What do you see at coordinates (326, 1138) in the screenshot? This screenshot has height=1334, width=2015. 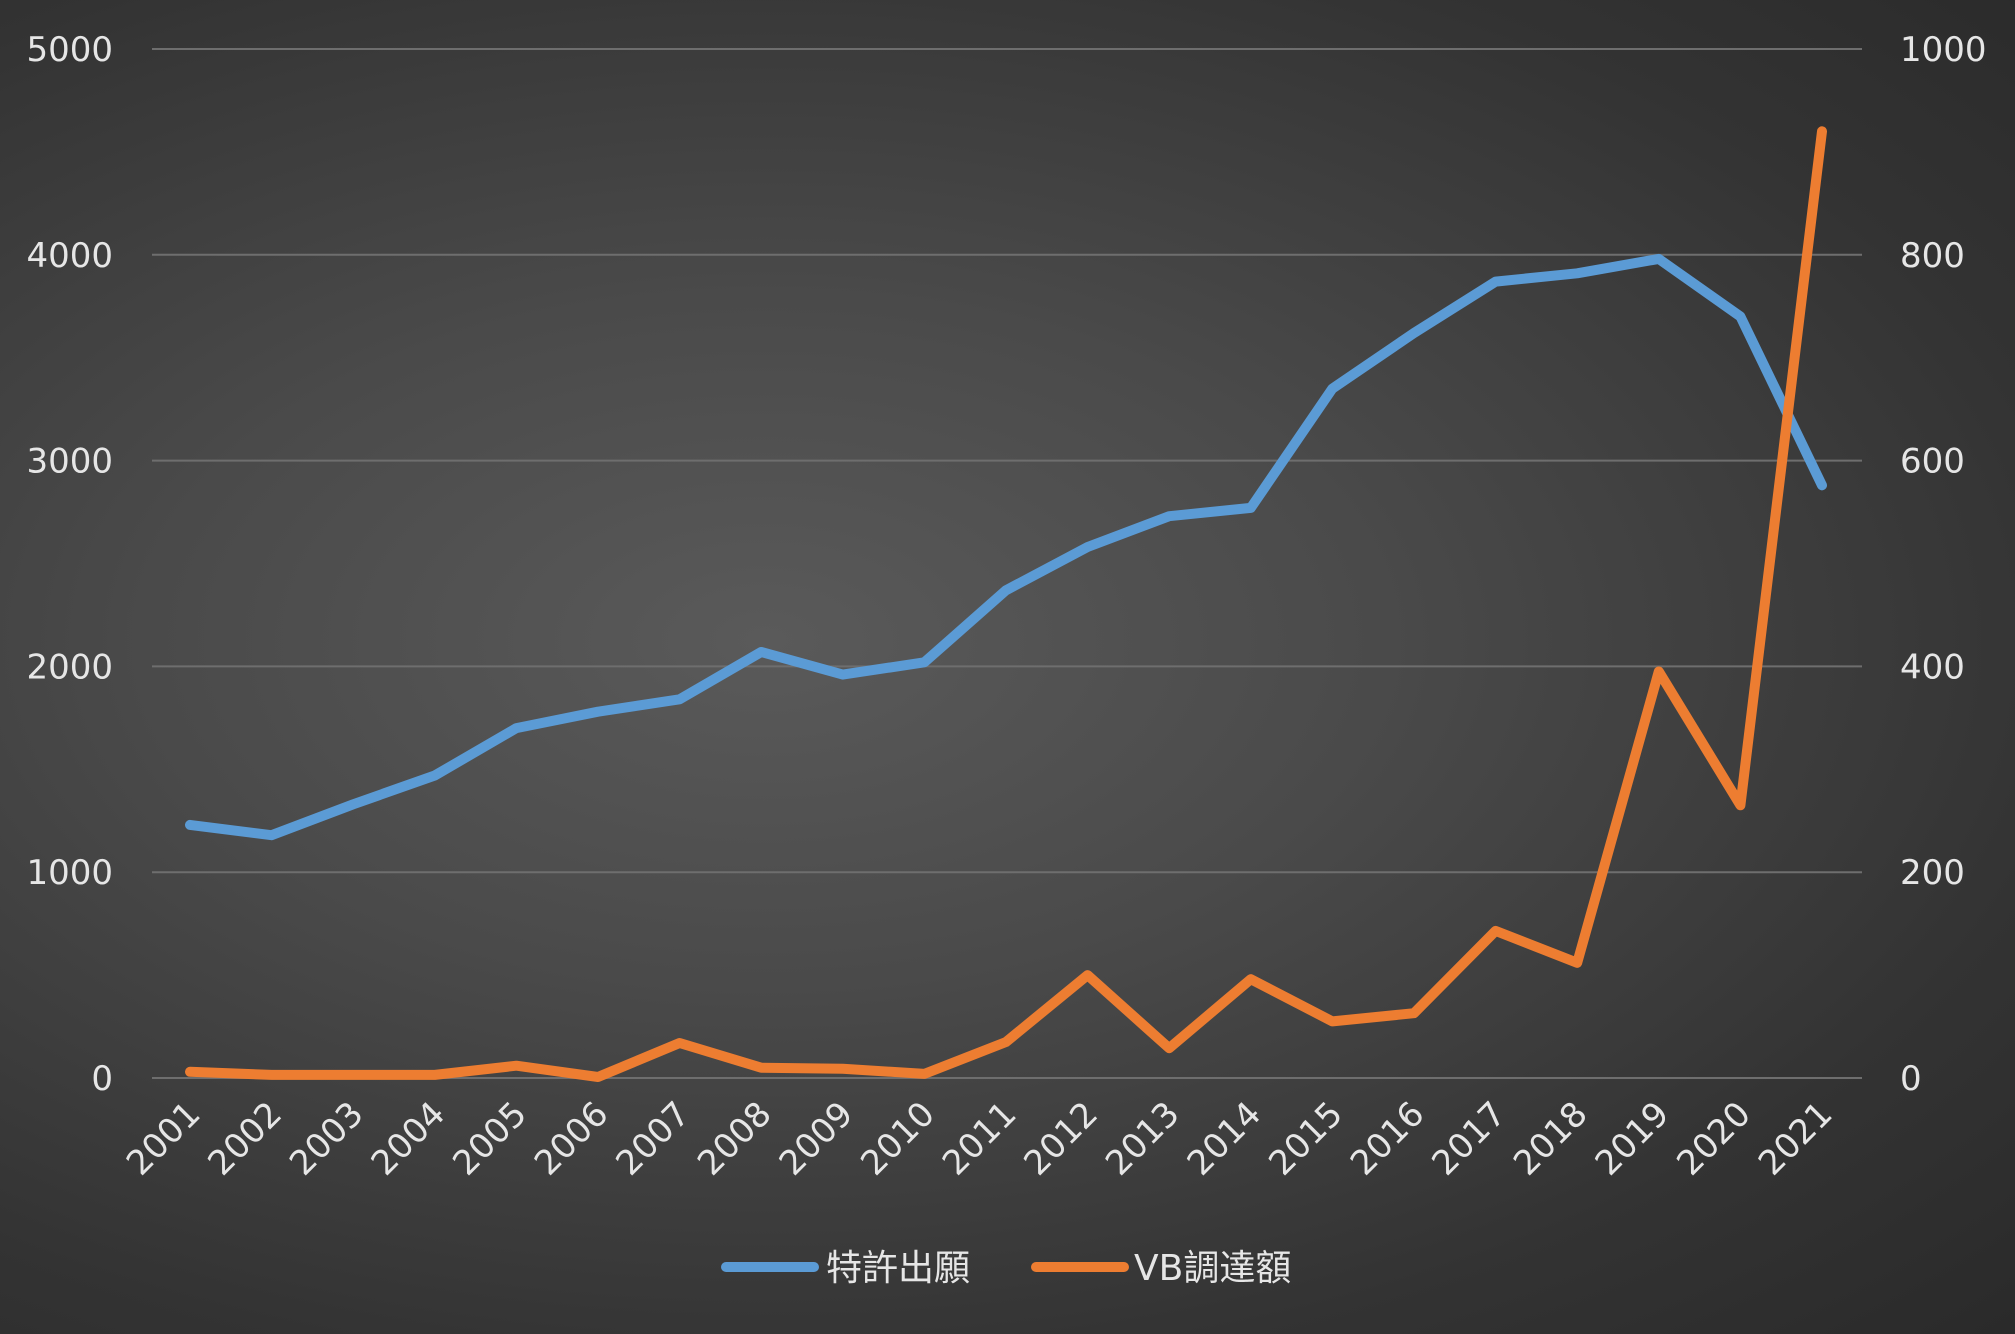 I see `x-tick-label: 2003` at bounding box center [326, 1138].